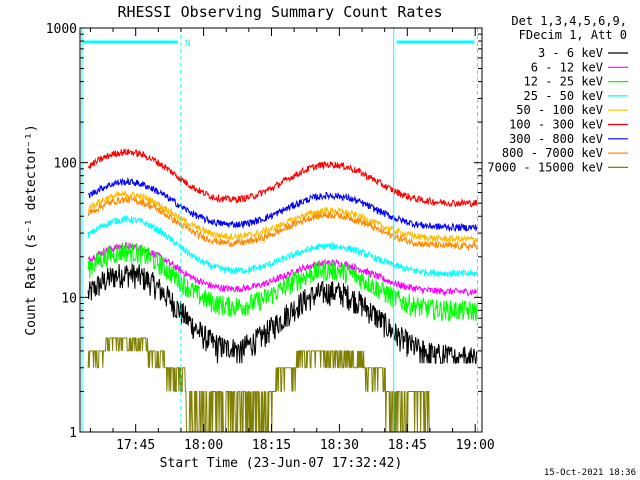 The height and width of the screenshot is (480, 640). What do you see at coordinates (69, 298) in the screenshot?
I see `y-tick-label: 10` at bounding box center [69, 298].